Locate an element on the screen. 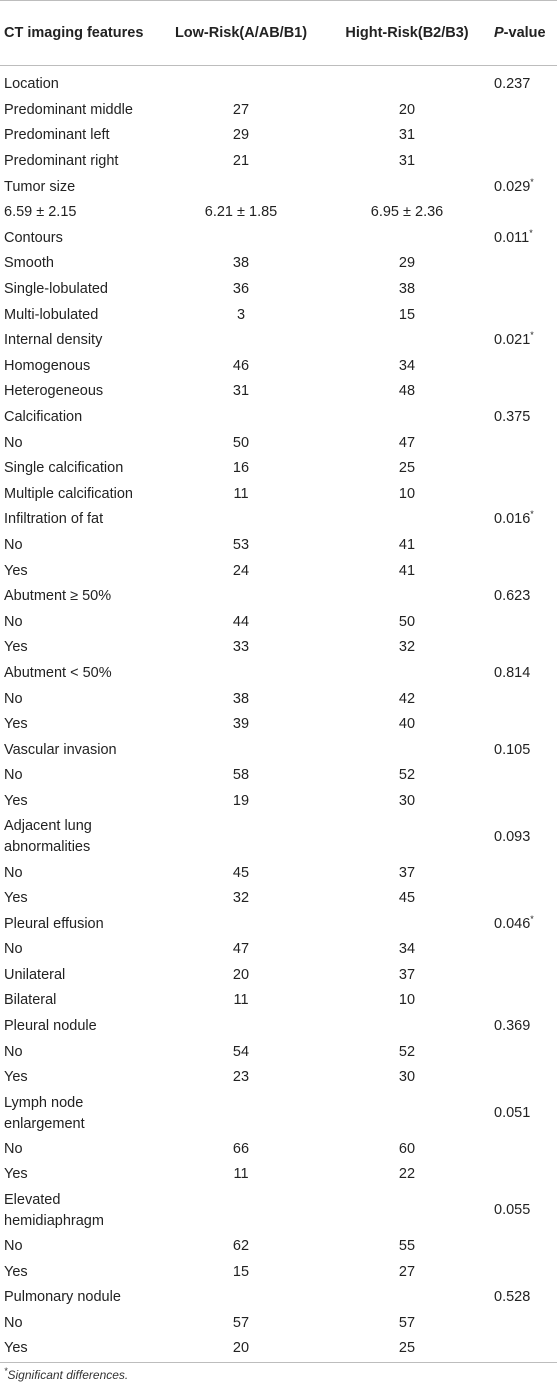  cell-low-risk: 24 is located at coordinates (241, 571).